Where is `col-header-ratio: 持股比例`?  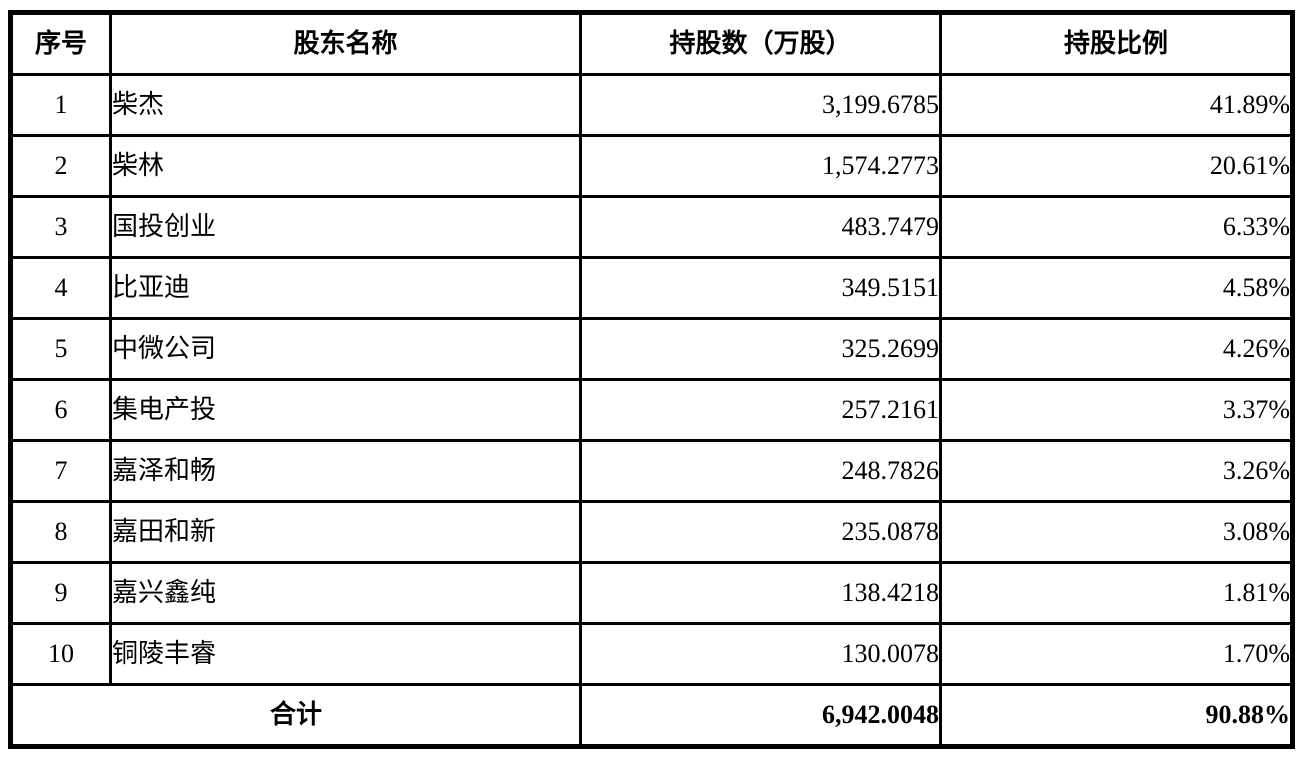
col-header-ratio: 持股比例 is located at coordinates (1116, 43).